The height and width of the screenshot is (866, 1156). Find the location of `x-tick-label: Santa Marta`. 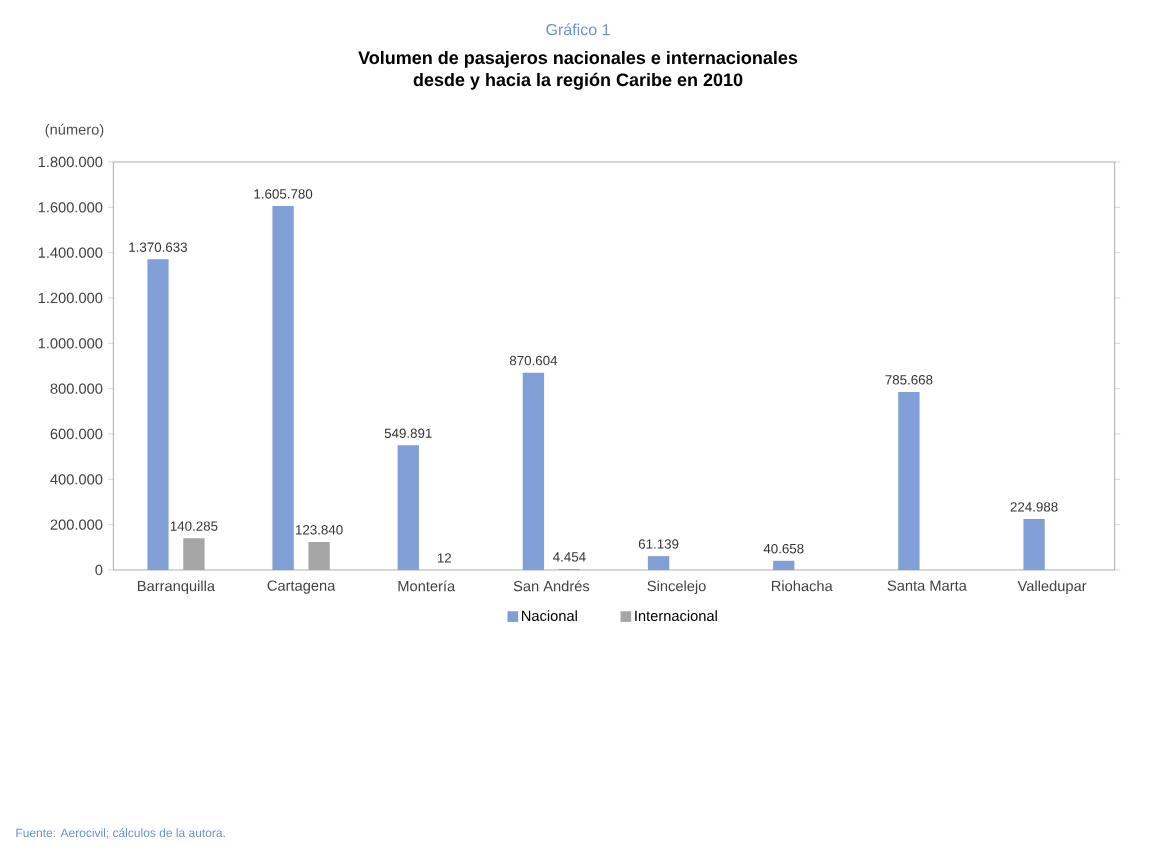

x-tick-label: Santa Marta is located at coordinates (927, 585).